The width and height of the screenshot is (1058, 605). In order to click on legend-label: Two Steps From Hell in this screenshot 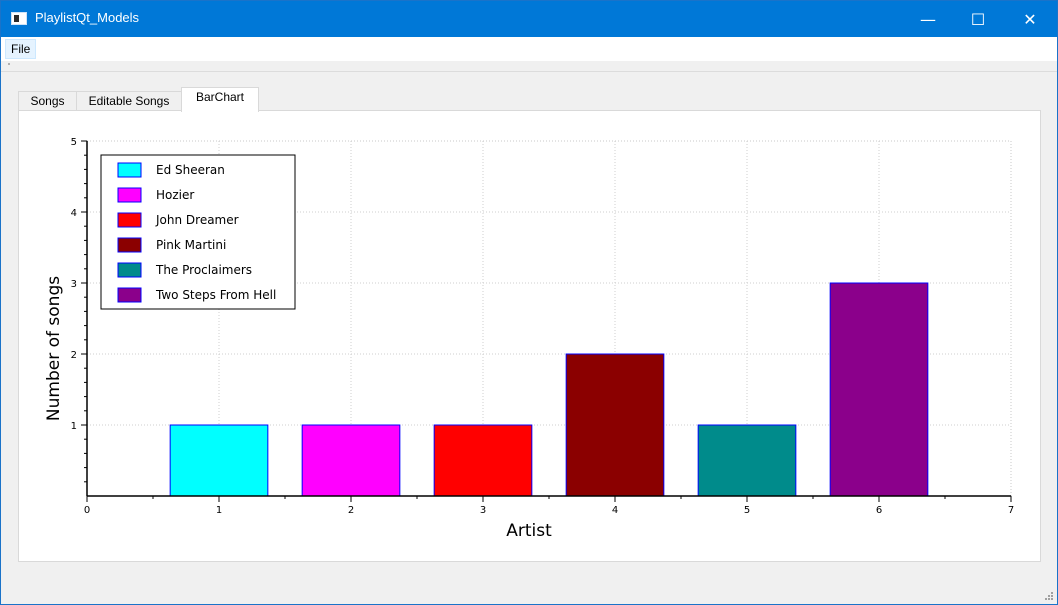, I will do `click(215, 295)`.